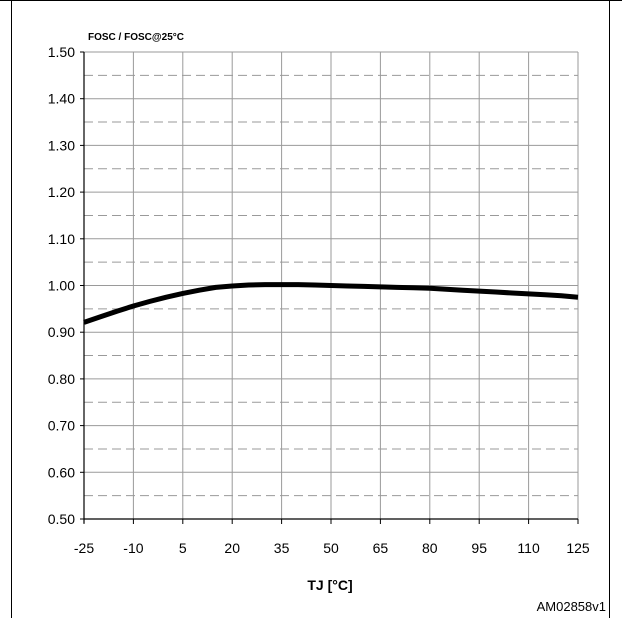 The image size is (622, 618). I want to click on y-tick-label: 0.50, so click(61, 519).